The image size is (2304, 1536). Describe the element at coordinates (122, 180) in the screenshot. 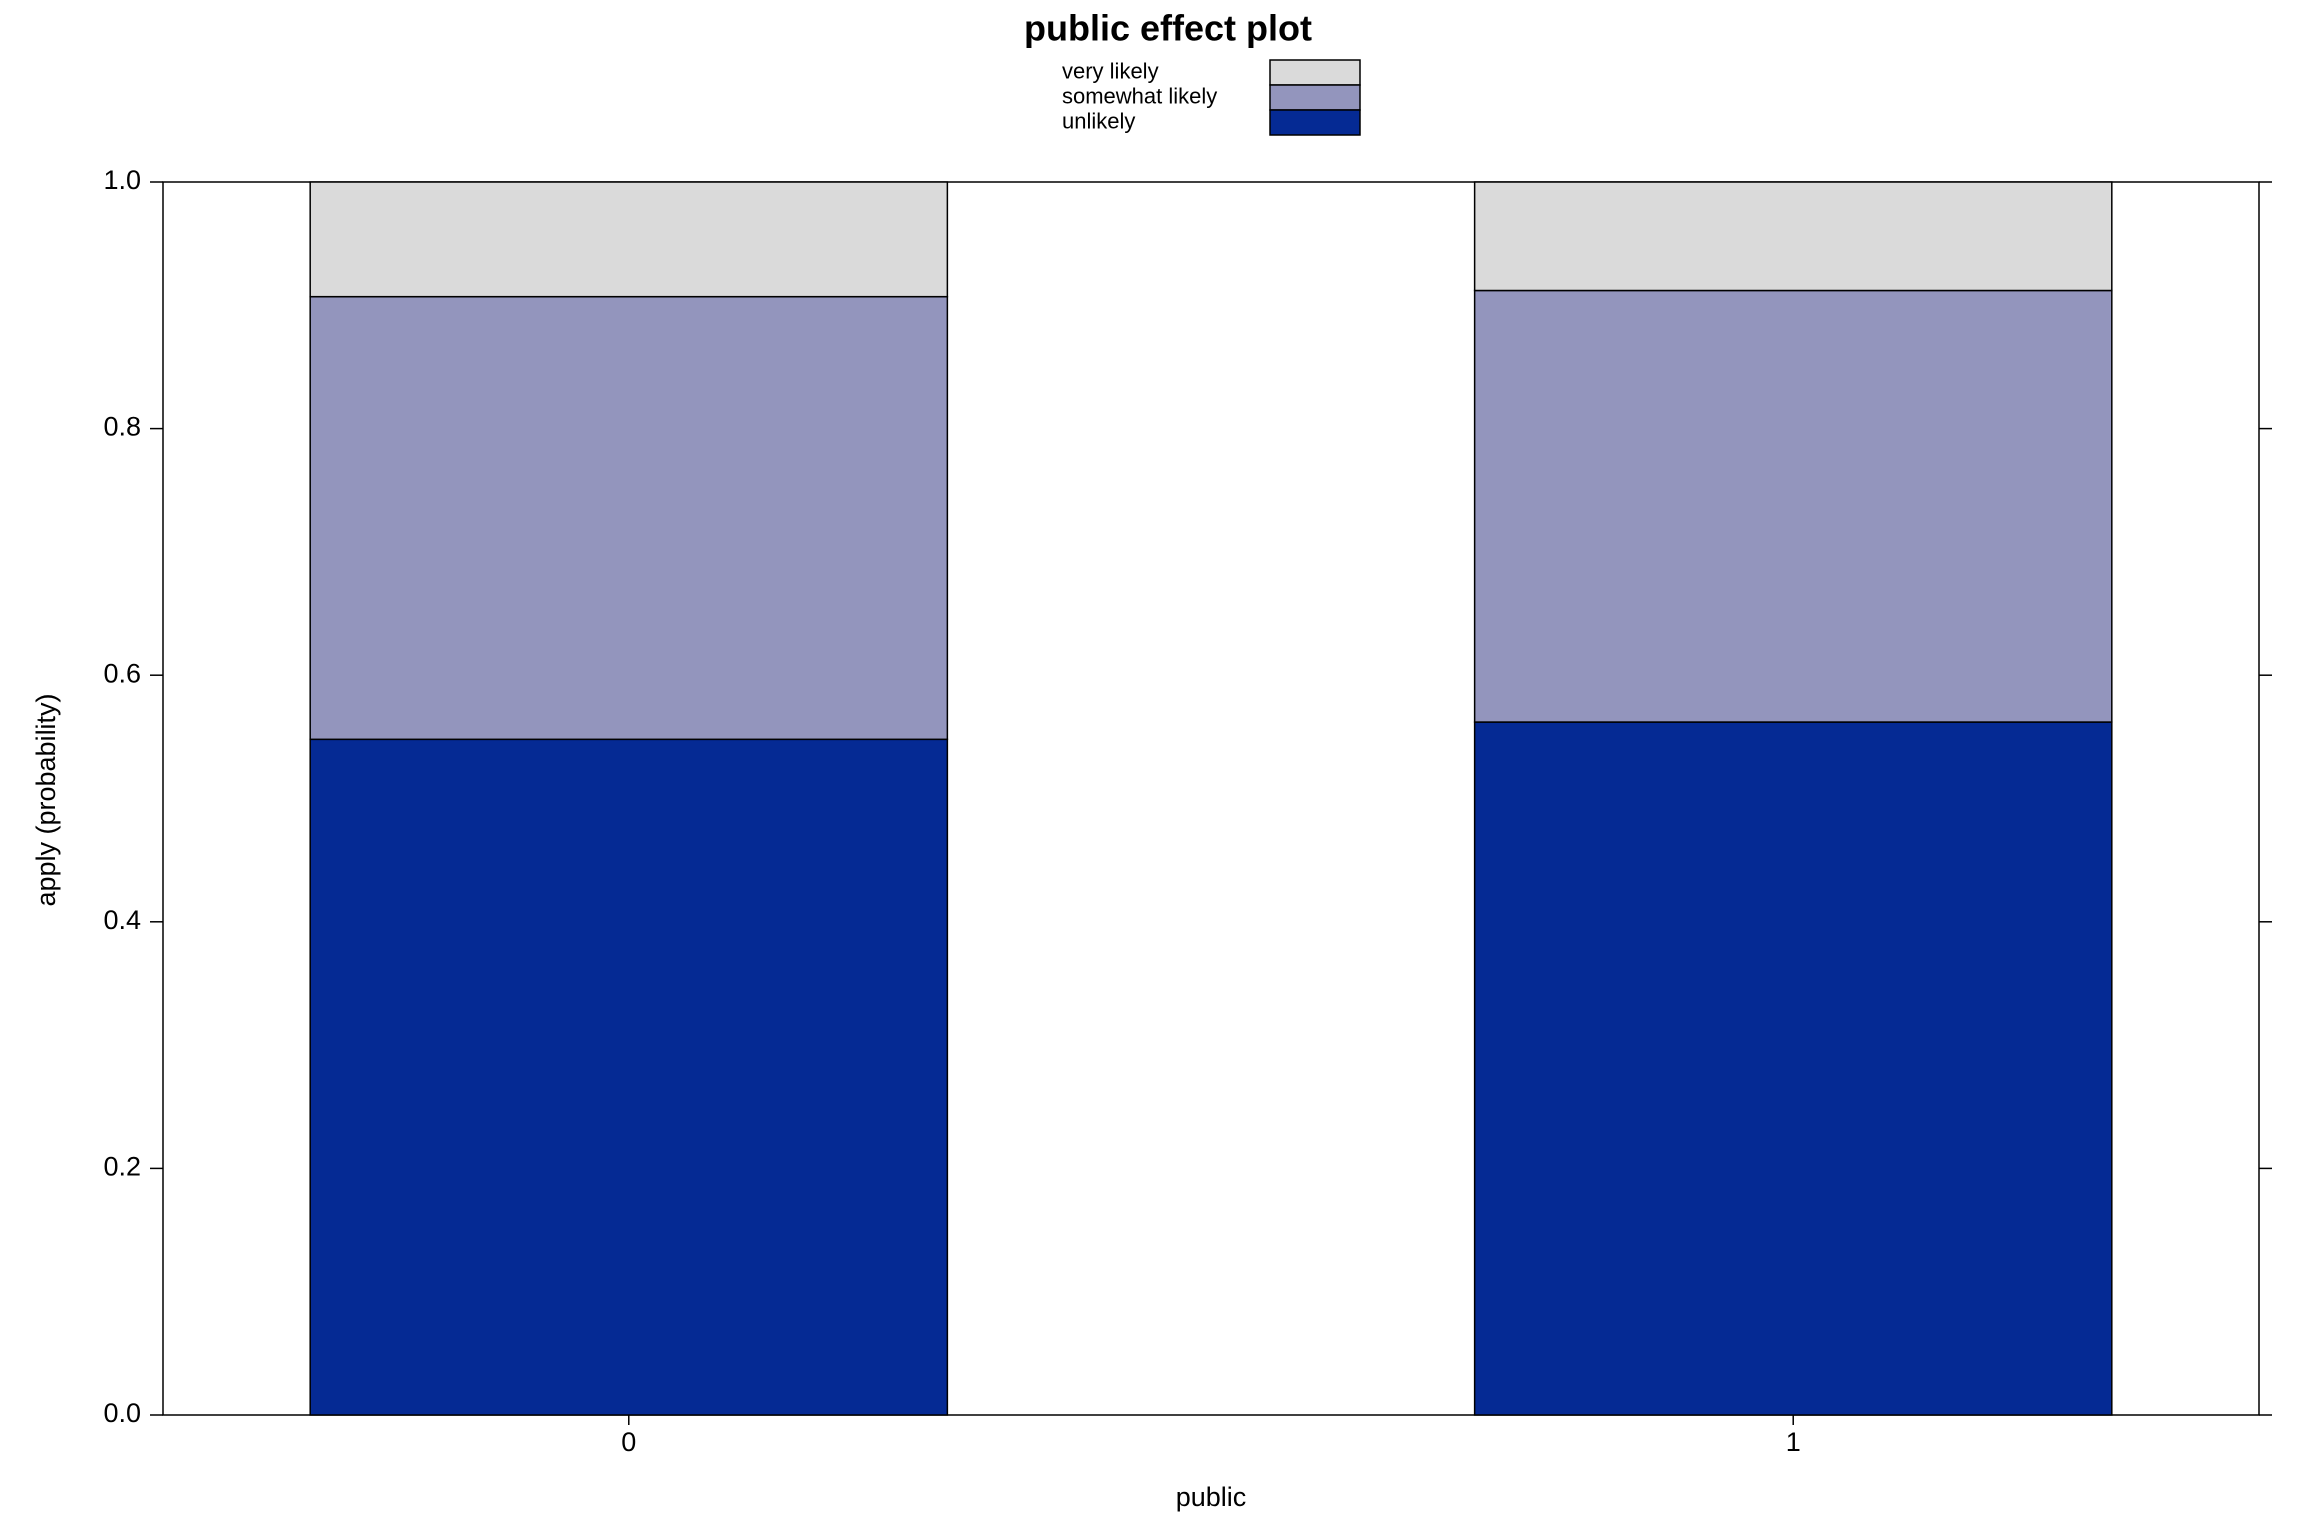

I see `y-tick-label: 1.0` at that location.